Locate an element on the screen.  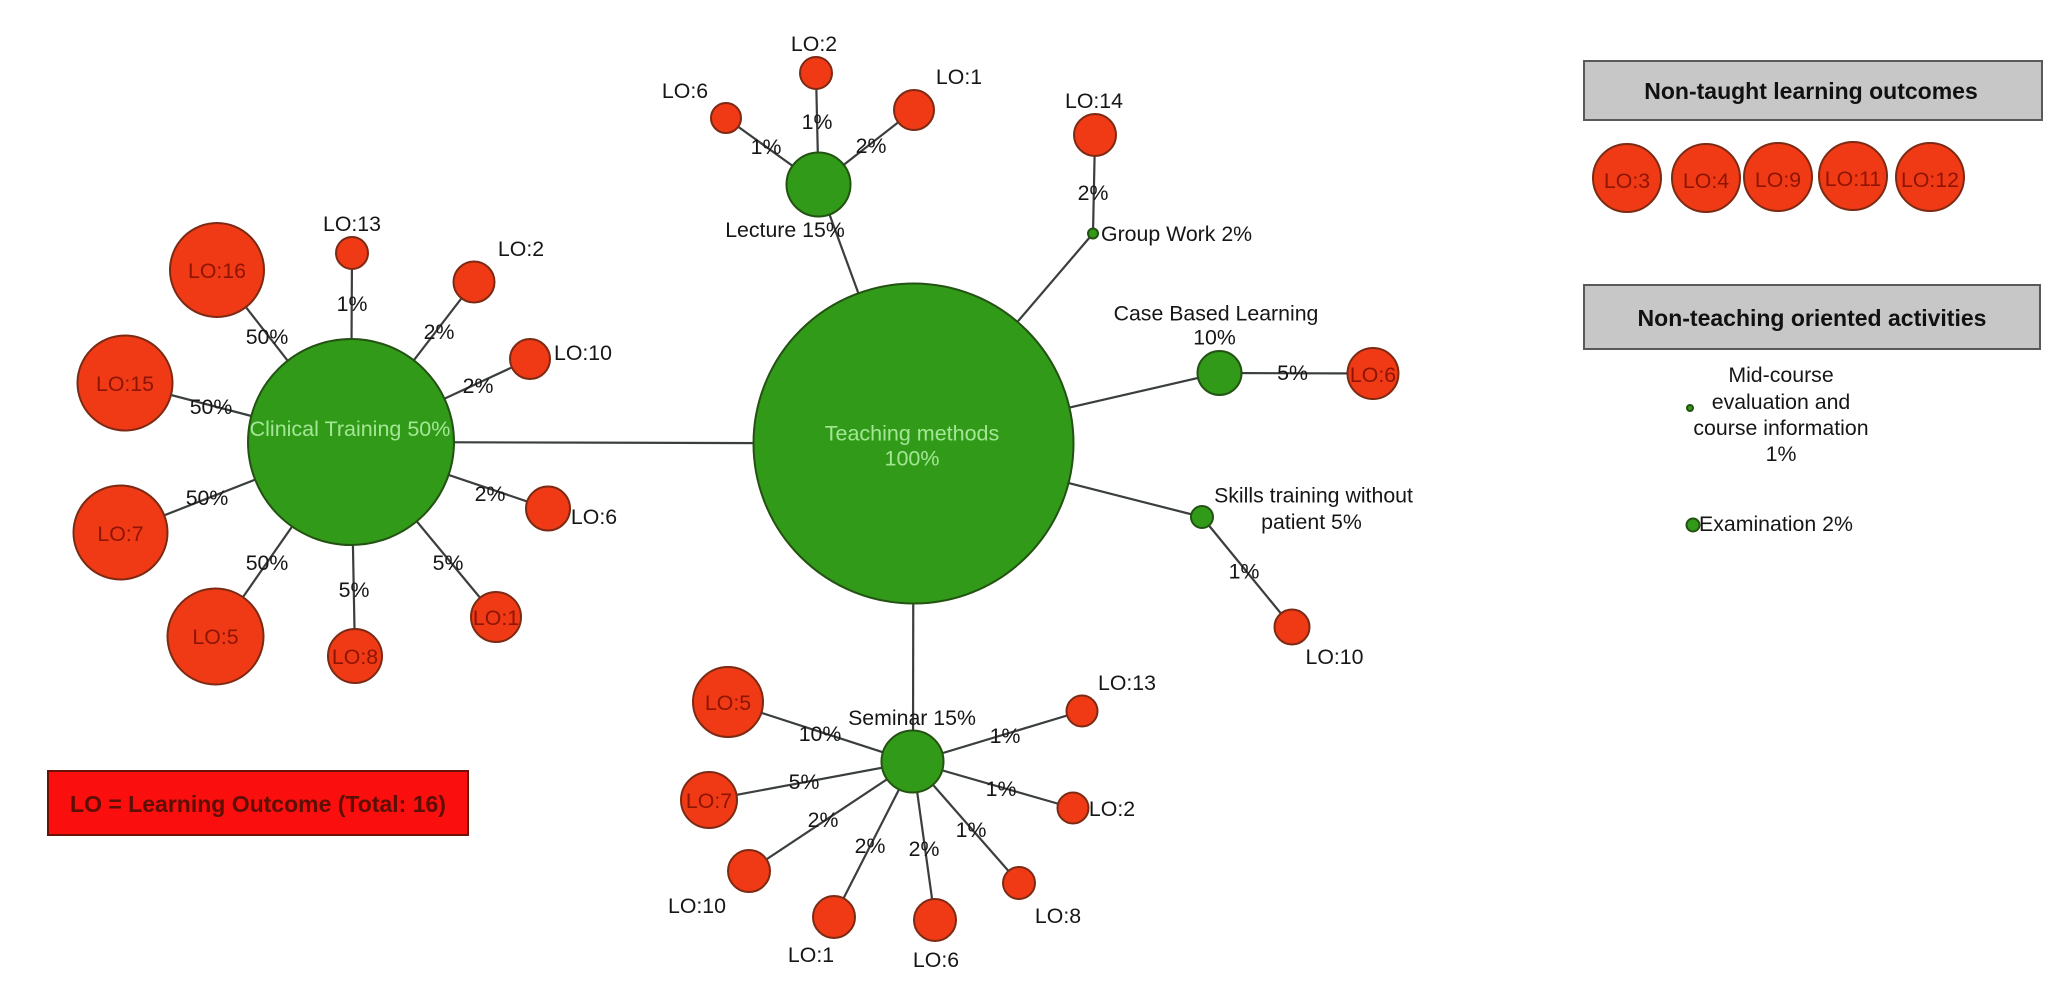
svg-text: Skills training without is located at coordinates (1313, 496).